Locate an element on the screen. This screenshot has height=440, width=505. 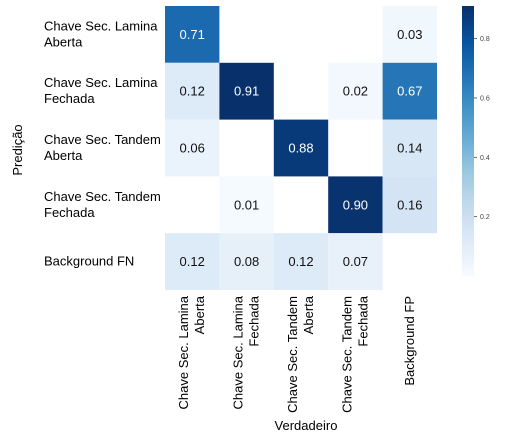
cell-value-label: 0.02 is located at coordinates (355, 91).